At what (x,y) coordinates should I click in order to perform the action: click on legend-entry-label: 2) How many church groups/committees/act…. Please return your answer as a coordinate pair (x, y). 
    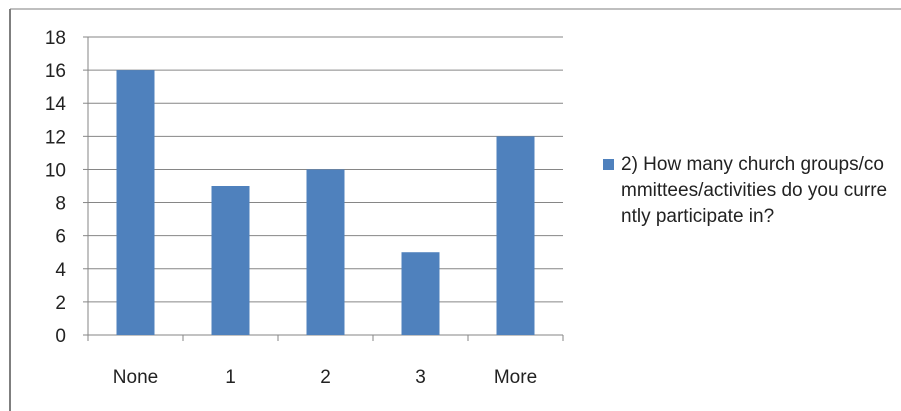
    Looking at the image, I should click on (754, 190).